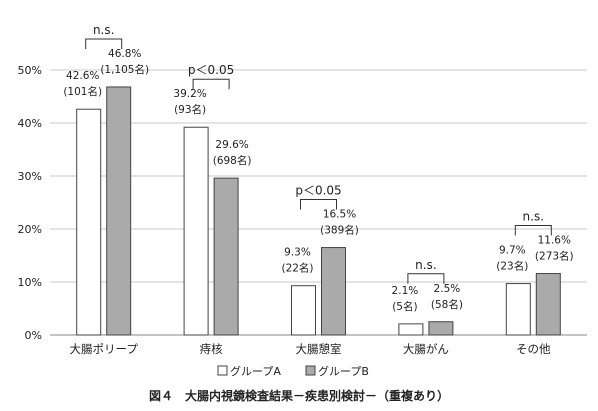  Describe the element at coordinates (512, 251) in the screenshot. I see `data-label-percent: 9.7%` at that location.